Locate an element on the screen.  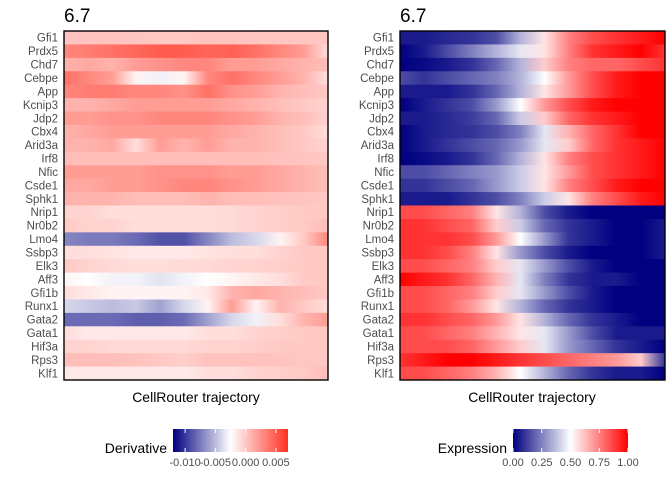
panel-title: 6.7 is located at coordinates (77, 16).